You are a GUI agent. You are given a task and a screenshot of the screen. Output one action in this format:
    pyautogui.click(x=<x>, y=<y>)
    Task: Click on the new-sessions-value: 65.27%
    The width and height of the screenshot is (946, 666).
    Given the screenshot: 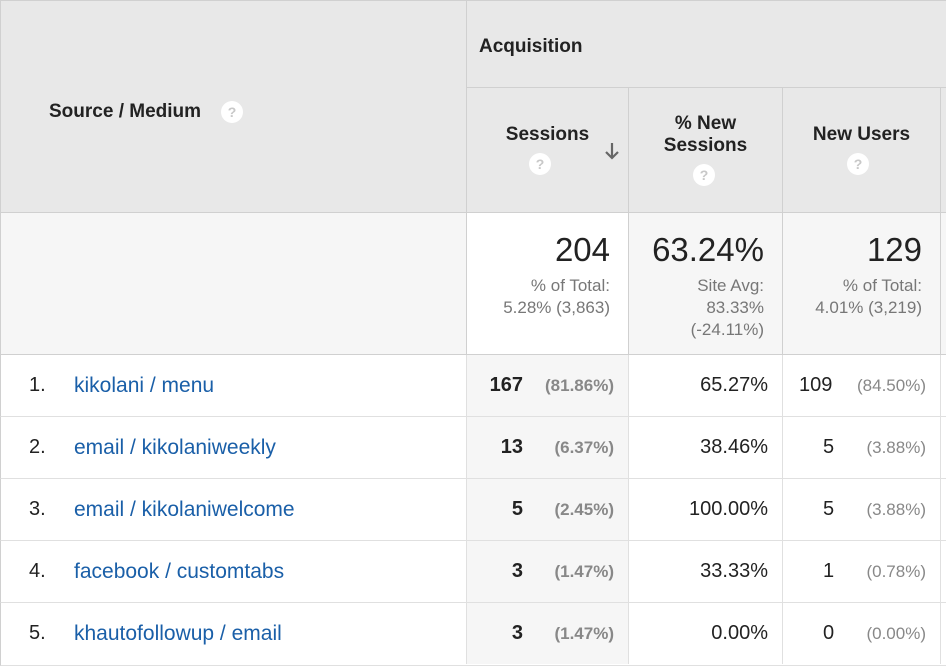 What is the action you would take?
    pyautogui.click(x=734, y=385)
    